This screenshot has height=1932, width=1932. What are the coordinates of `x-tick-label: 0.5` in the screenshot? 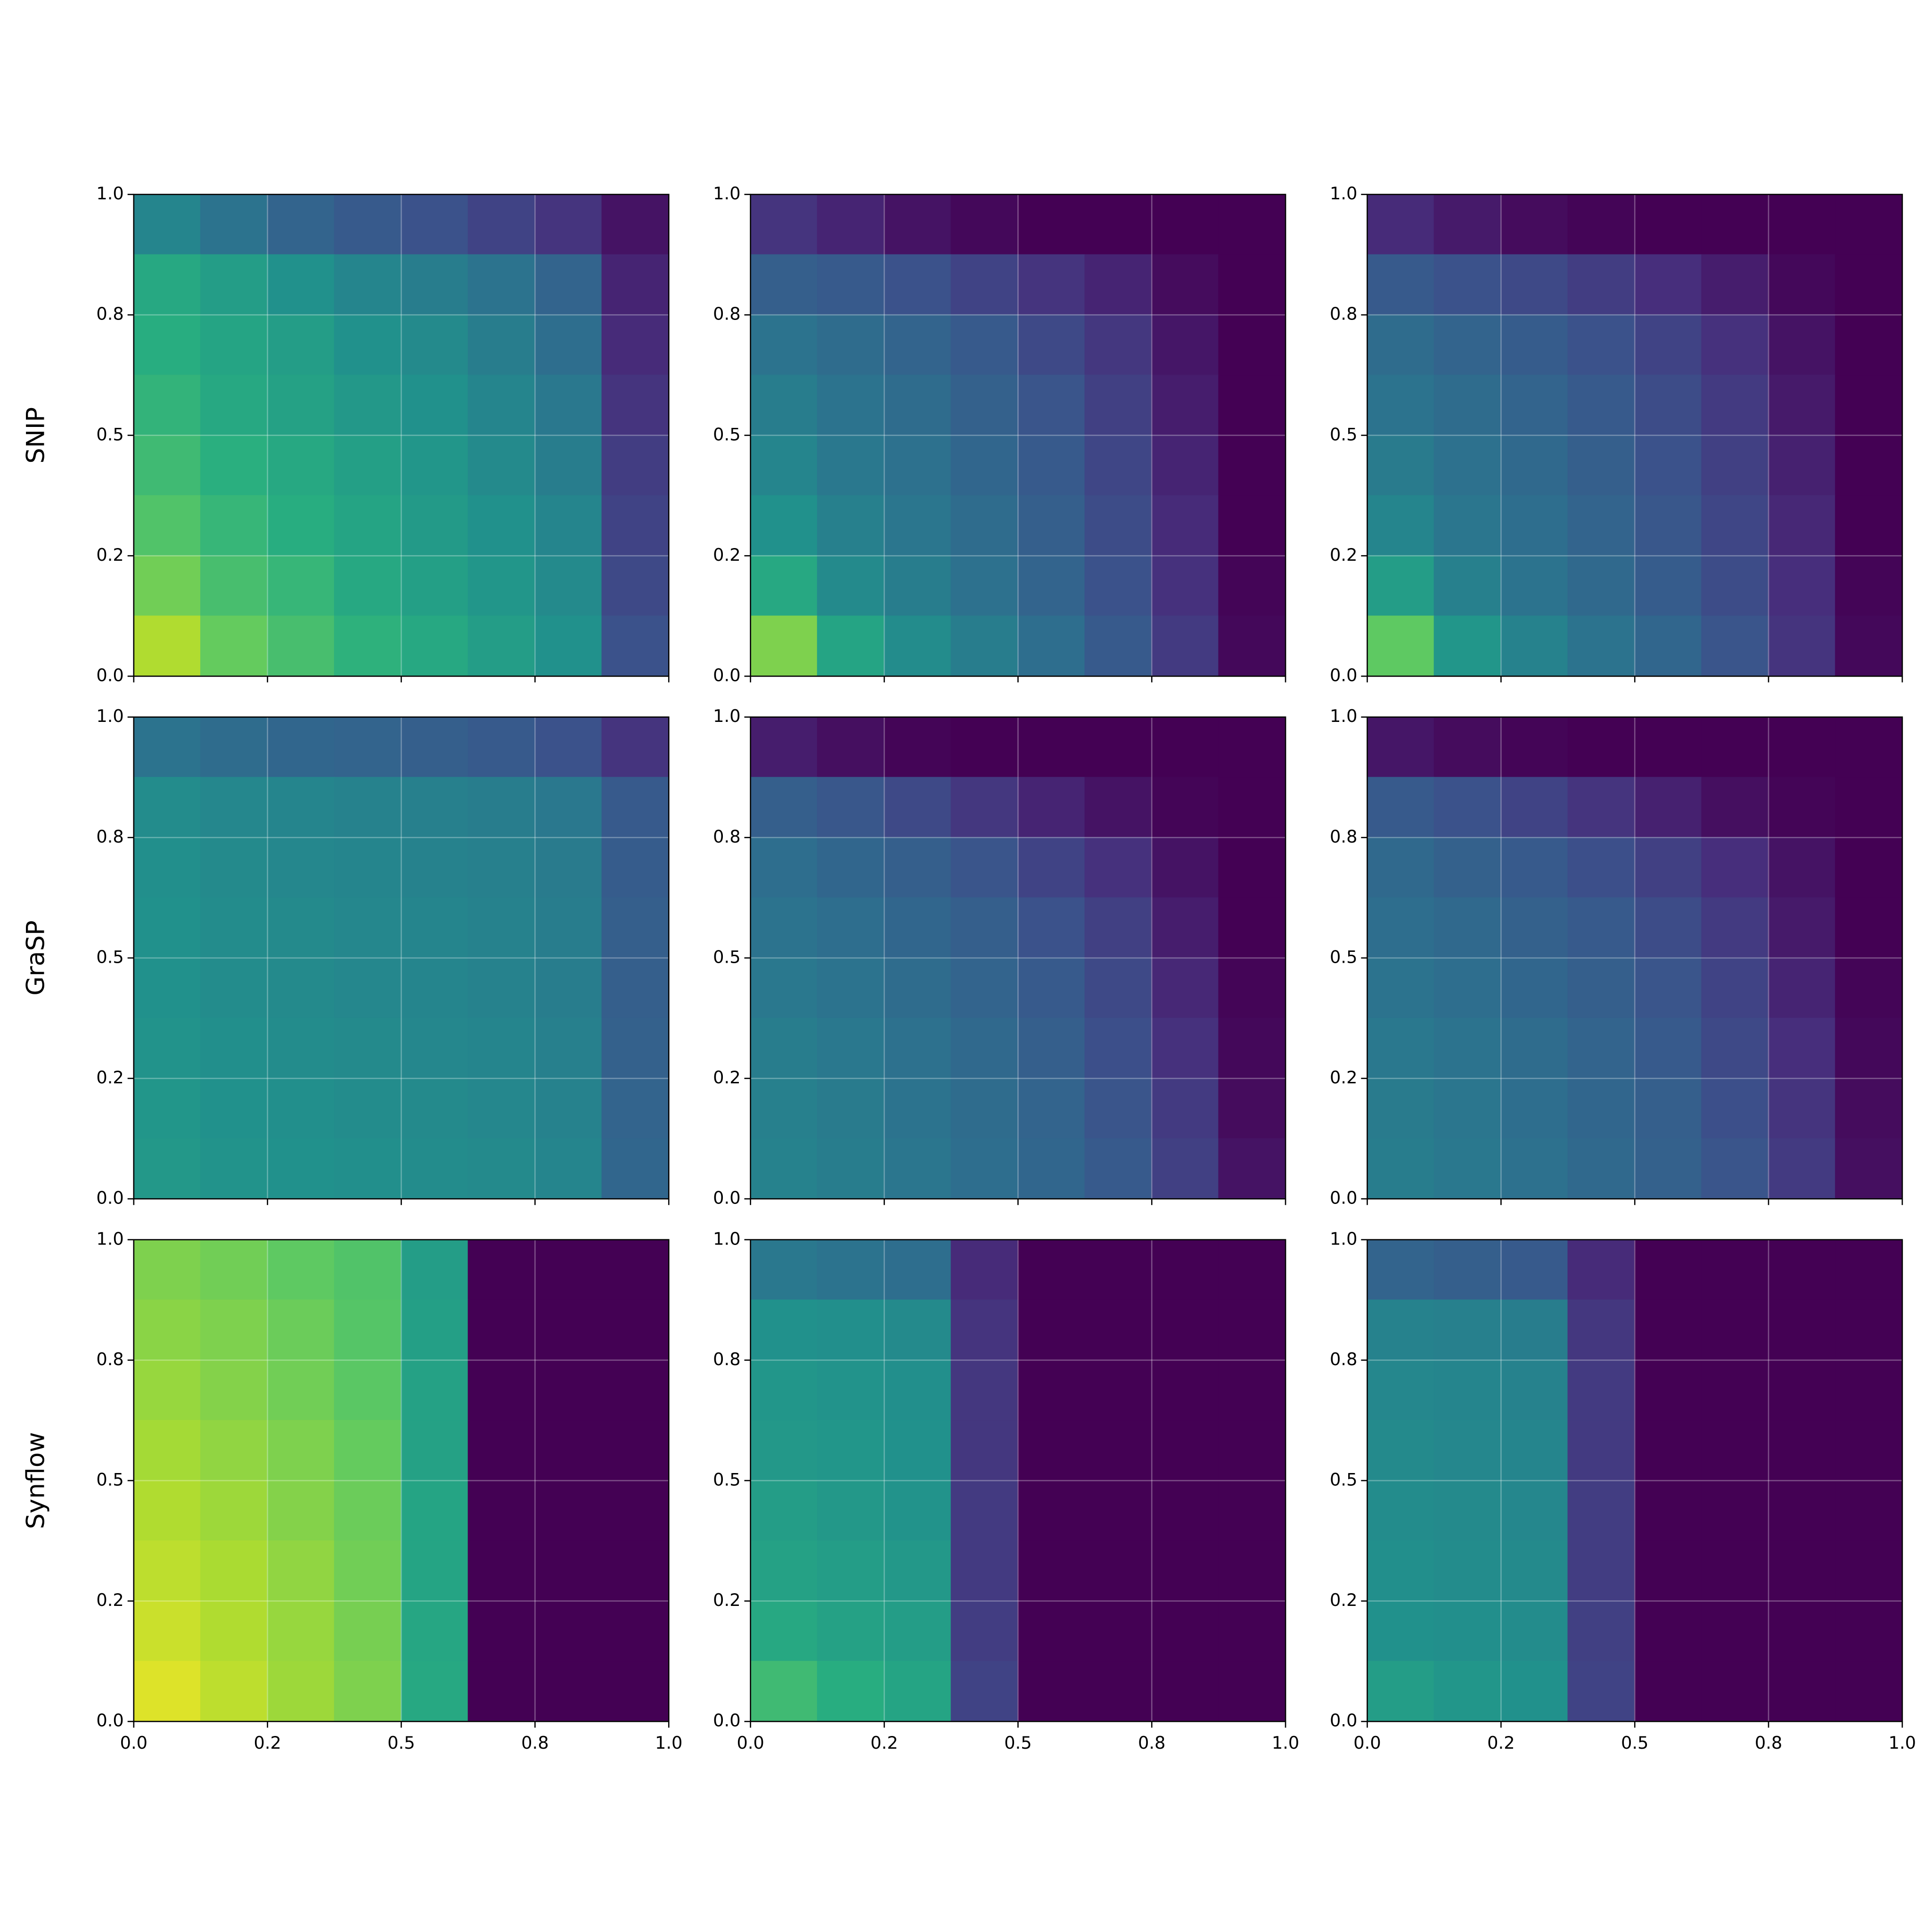 It's located at (1018, 1743).